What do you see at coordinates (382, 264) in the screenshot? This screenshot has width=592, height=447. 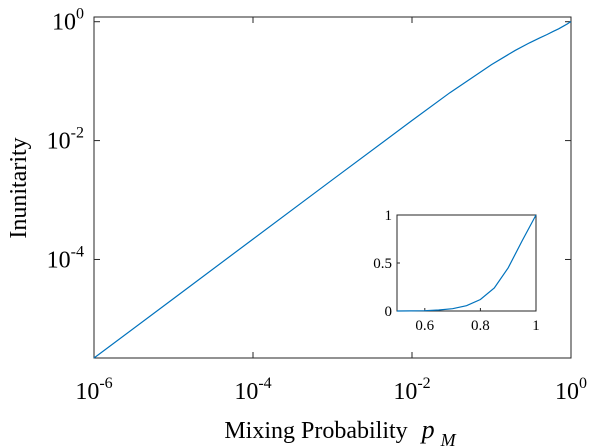 I see `inset-y-tick-label: 0.5` at bounding box center [382, 264].